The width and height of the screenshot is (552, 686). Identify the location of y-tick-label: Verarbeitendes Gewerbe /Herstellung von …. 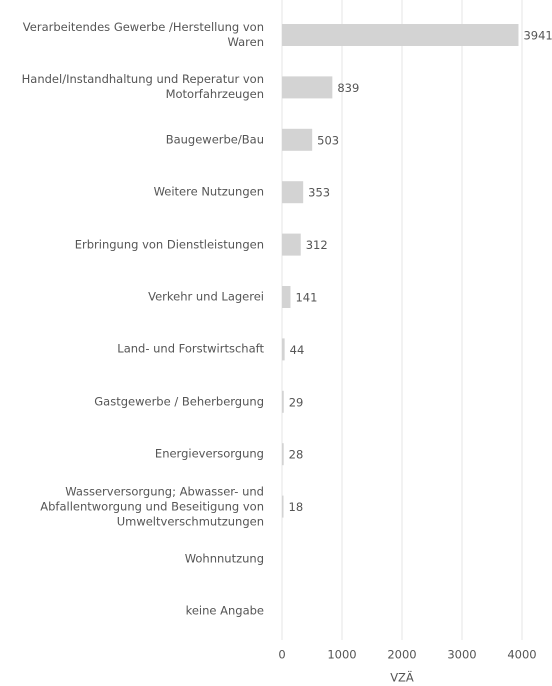
(143, 34).